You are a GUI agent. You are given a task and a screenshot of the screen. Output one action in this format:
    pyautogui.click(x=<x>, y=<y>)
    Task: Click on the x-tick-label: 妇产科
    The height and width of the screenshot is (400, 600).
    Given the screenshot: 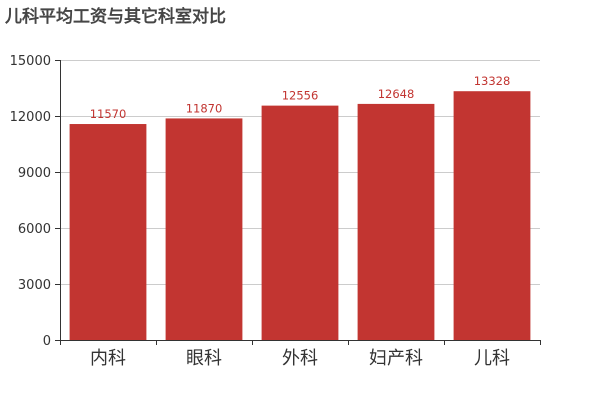 What is the action you would take?
    pyautogui.click(x=396, y=358)
    